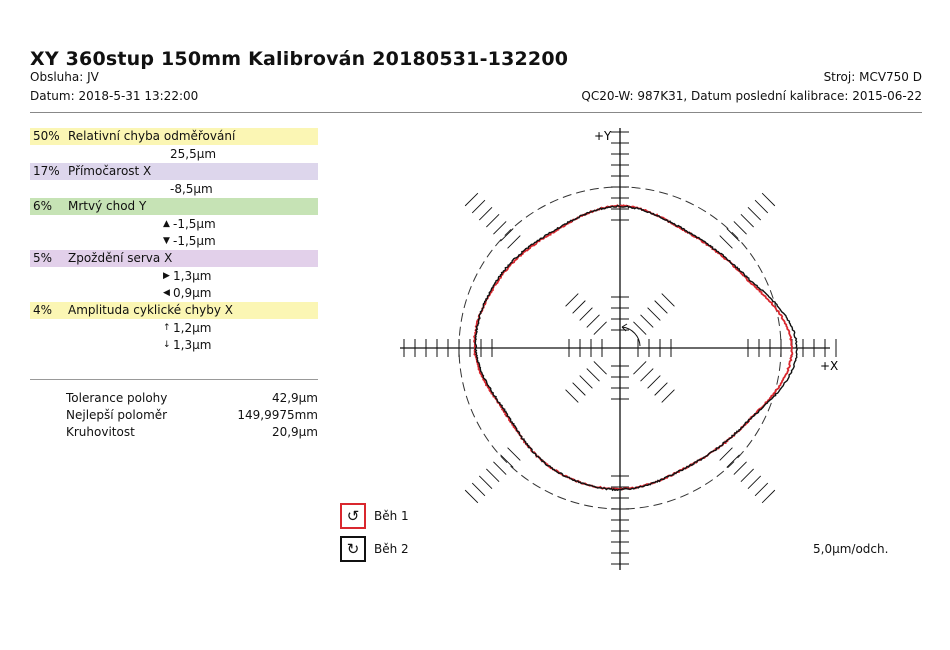 The height and width of the screenshot is (650, 950). I want to click on error-percent: 5%, so click(43, 258).